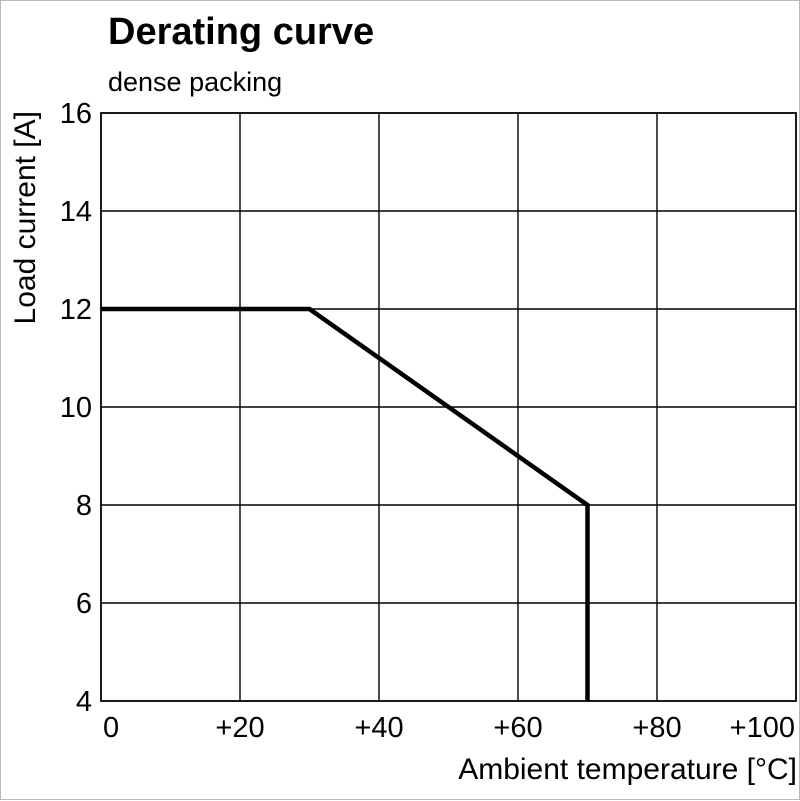 The height and width of the screenshot is (801, 800). Describe the element at coordinates (76, 408) in the screenshot. I see `y-tick-label: 10` at that location.